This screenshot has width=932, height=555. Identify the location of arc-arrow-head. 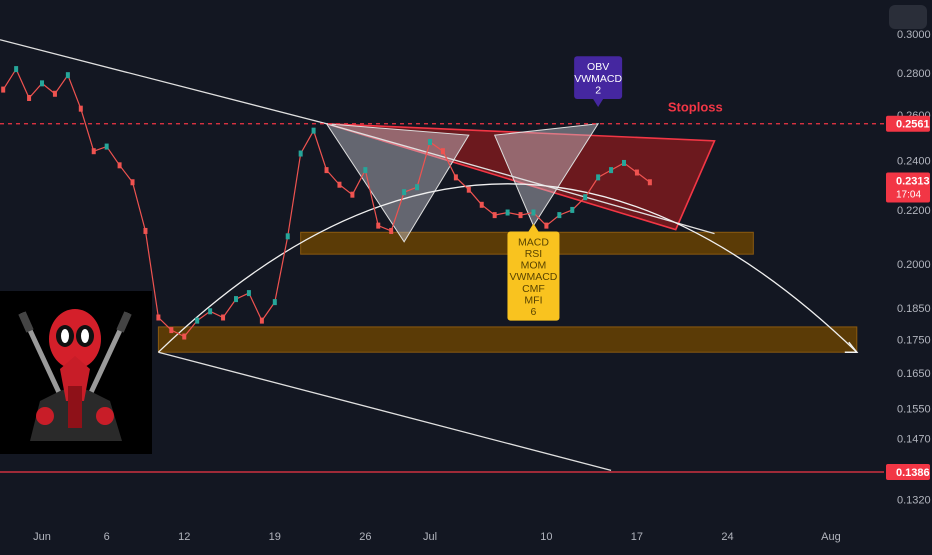
(851, 347).